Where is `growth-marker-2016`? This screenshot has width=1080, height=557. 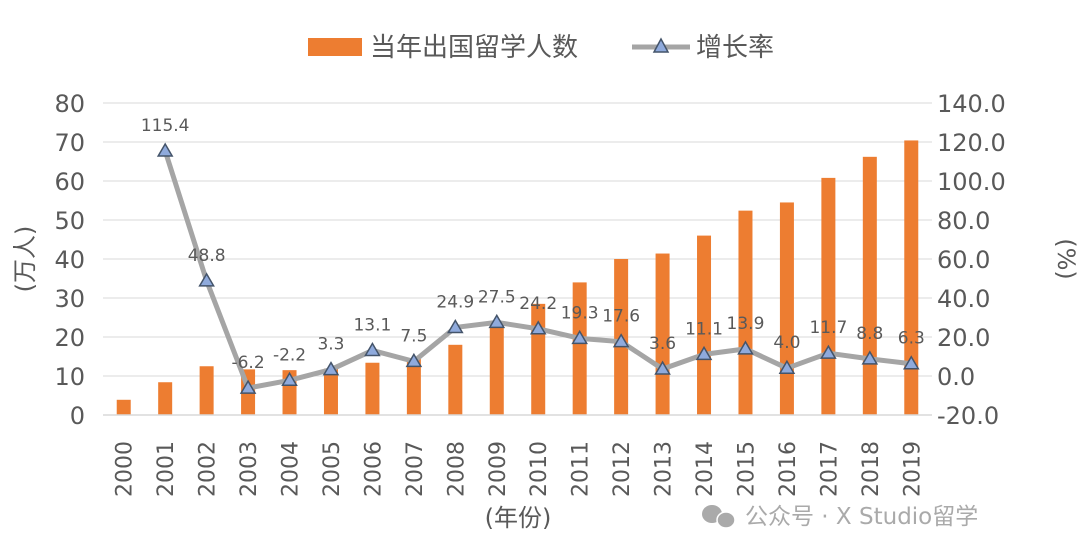
growth-marker-2016 is located at coordinates (787, 366).